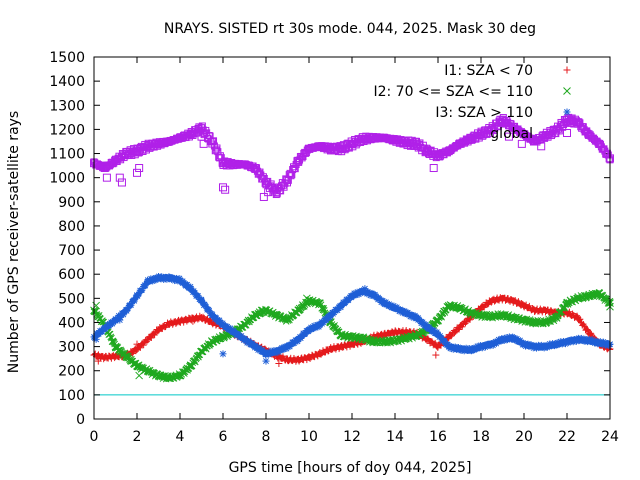 The width and height of the screenshot is (640, 480). I want to click on y-tick-label: 400, so click(71, 323).